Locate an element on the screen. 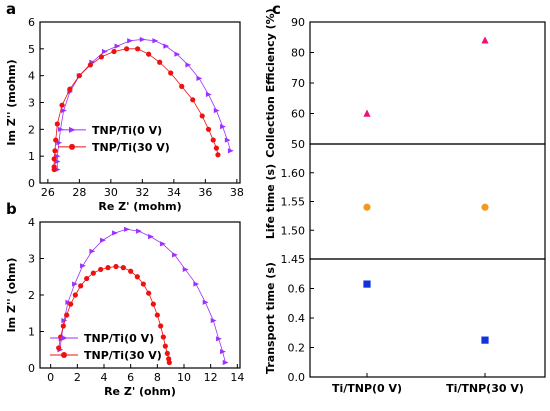 Image resolution: width=550 pixels, height=411 pixels. y-tick-label-b: 4 is located at coordinates (31, 222).